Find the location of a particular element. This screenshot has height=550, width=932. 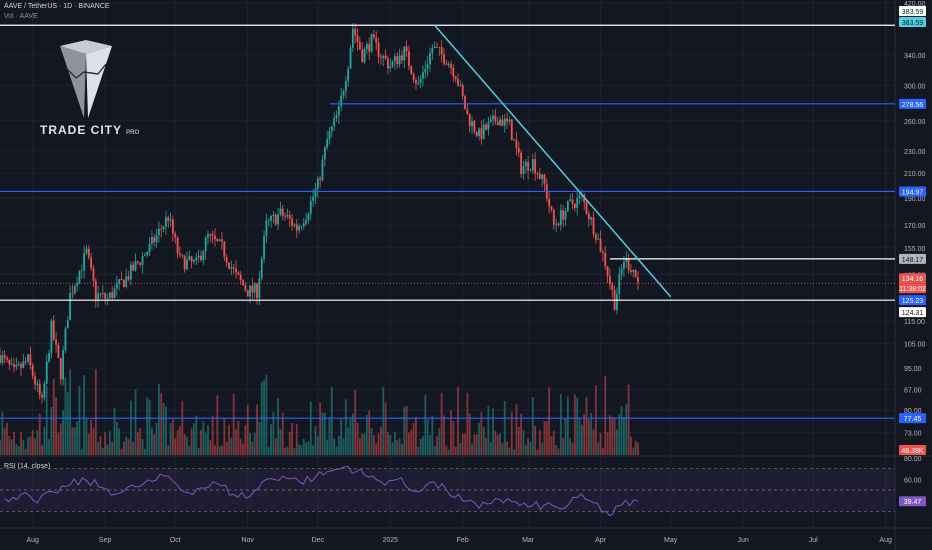

time-axis: Aug Sep Oct Nov Dec 2025 Feb Mar Apr May Jun Jul Aug is located at coordinates (458, 540).